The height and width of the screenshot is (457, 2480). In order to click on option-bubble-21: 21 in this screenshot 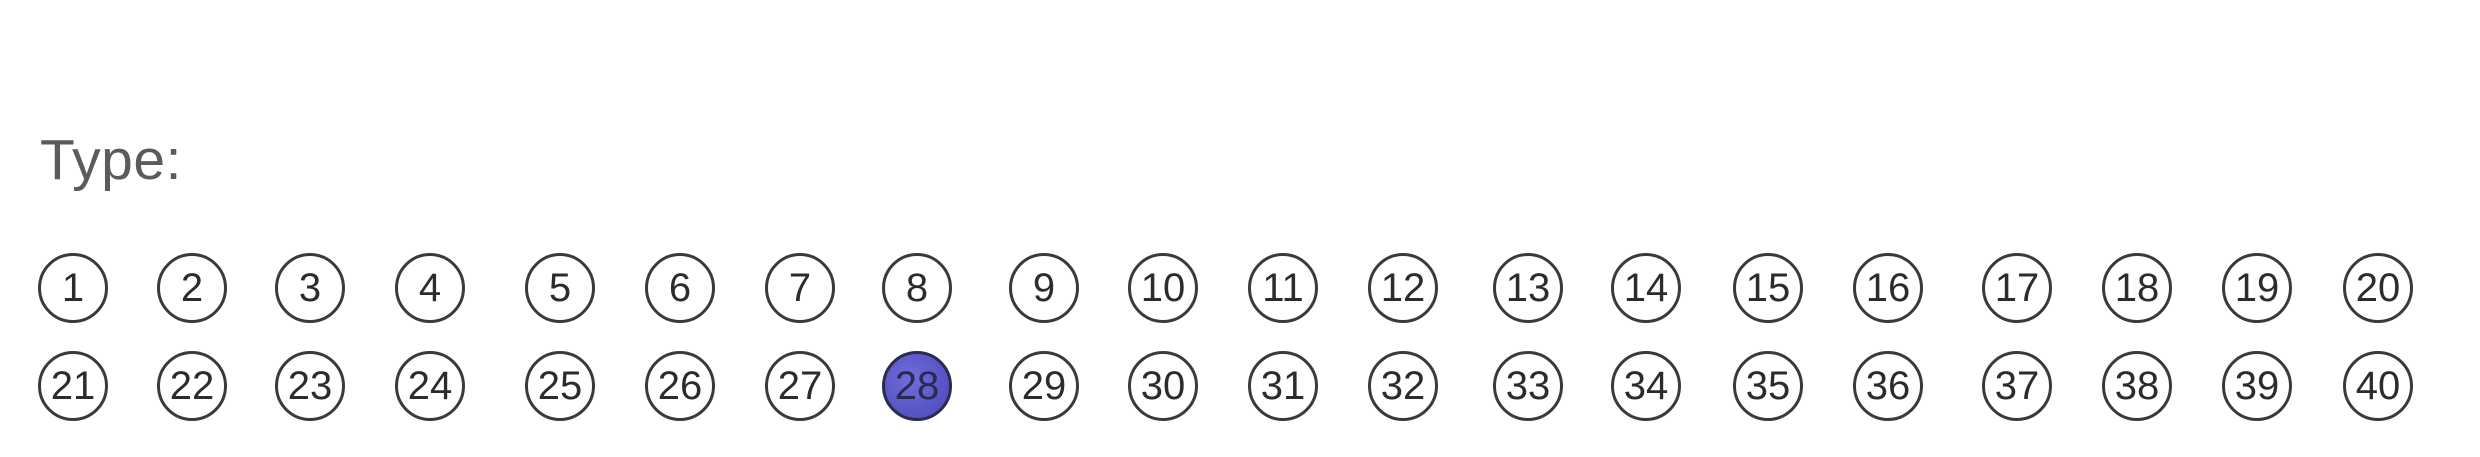, I will do `click(73, 386)`.